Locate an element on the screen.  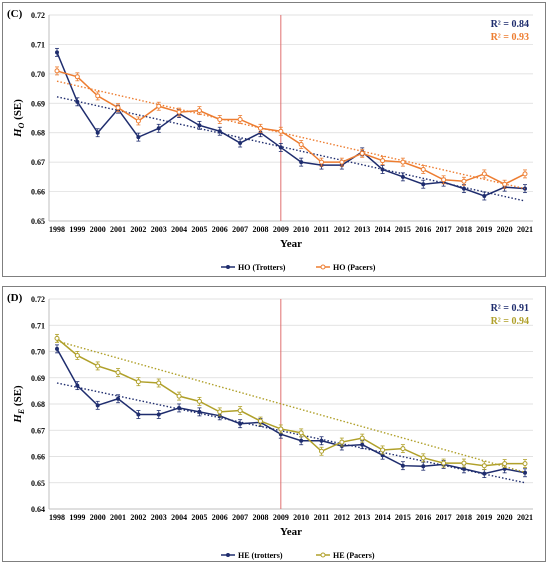
y-tick-label: 0.71 is located at coordinates (38, 325).